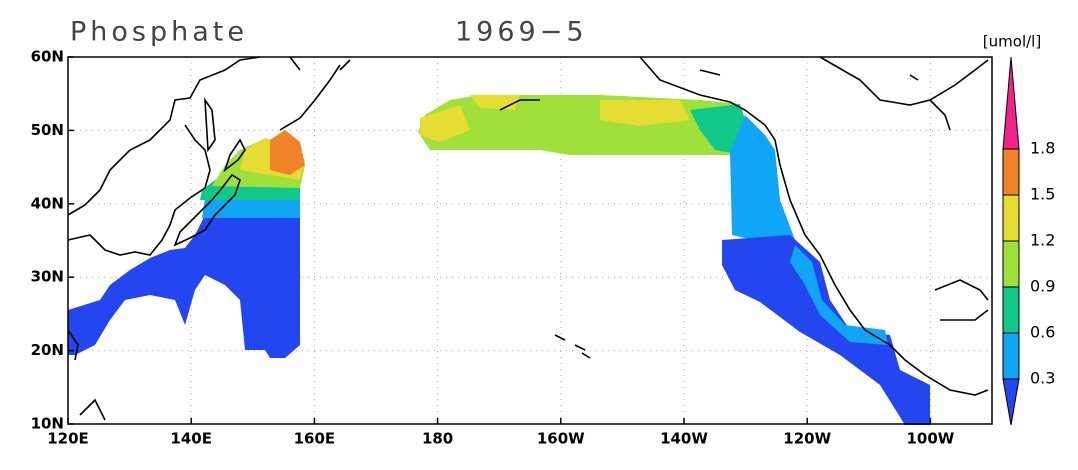 The image size is (1078, 470). What do you see at coordinates (1042, 286) in the screenshot?
I see `colorbar-label: 0.9` at bounding box center [1042, 286].